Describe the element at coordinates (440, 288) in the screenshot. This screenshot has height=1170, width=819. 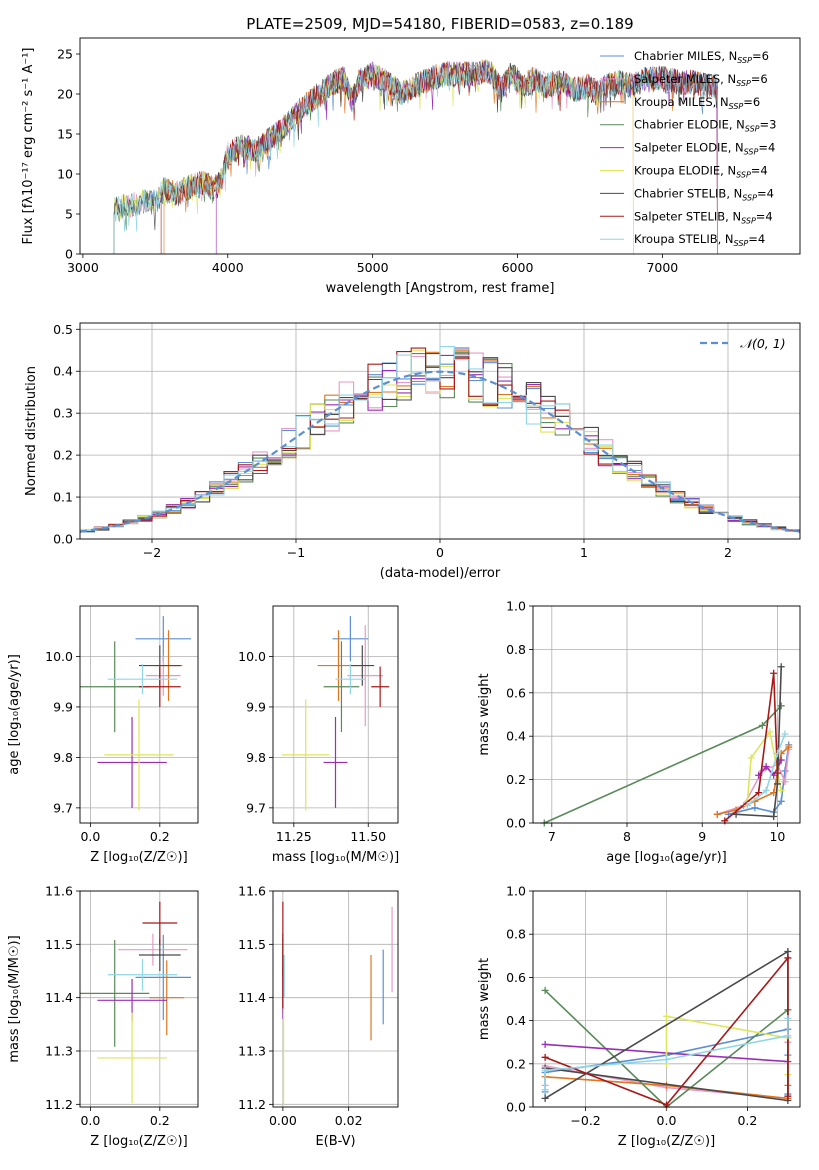
I see `spectrum-xlabel: wavelength [Angstrom, rest frame]` at that location.